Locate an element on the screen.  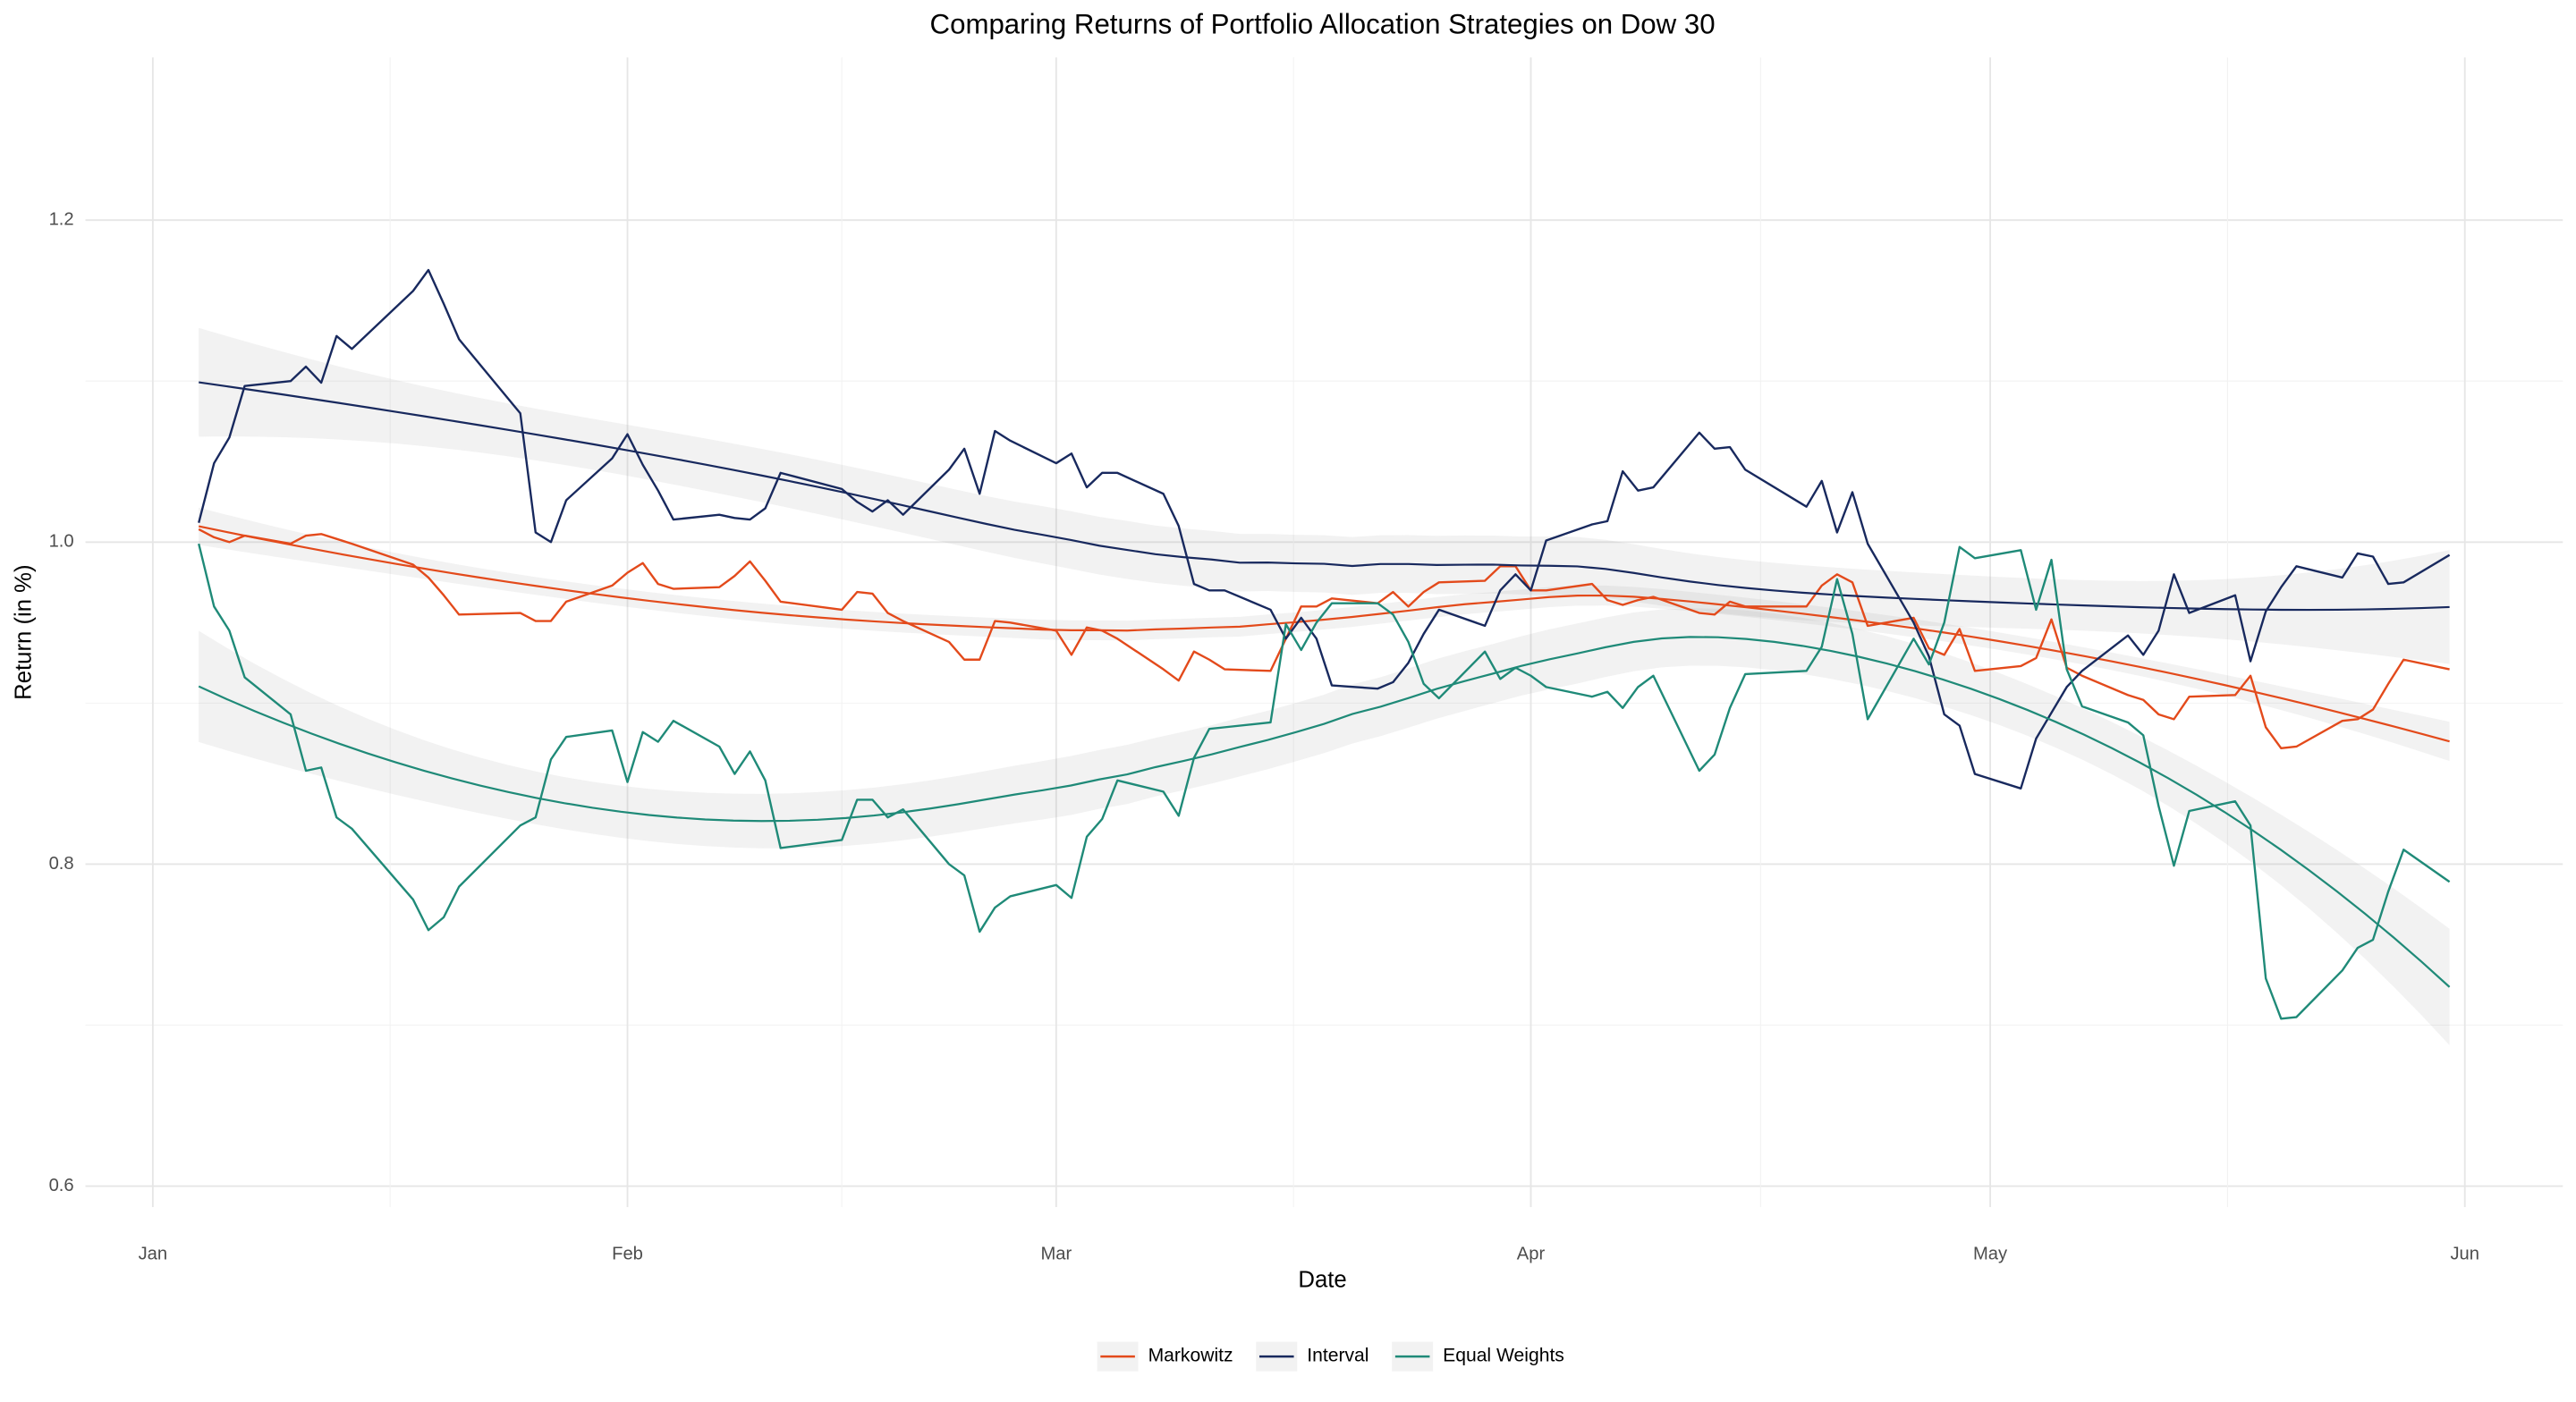
legend-label: Interval is located at coordinates (1337, 1356).